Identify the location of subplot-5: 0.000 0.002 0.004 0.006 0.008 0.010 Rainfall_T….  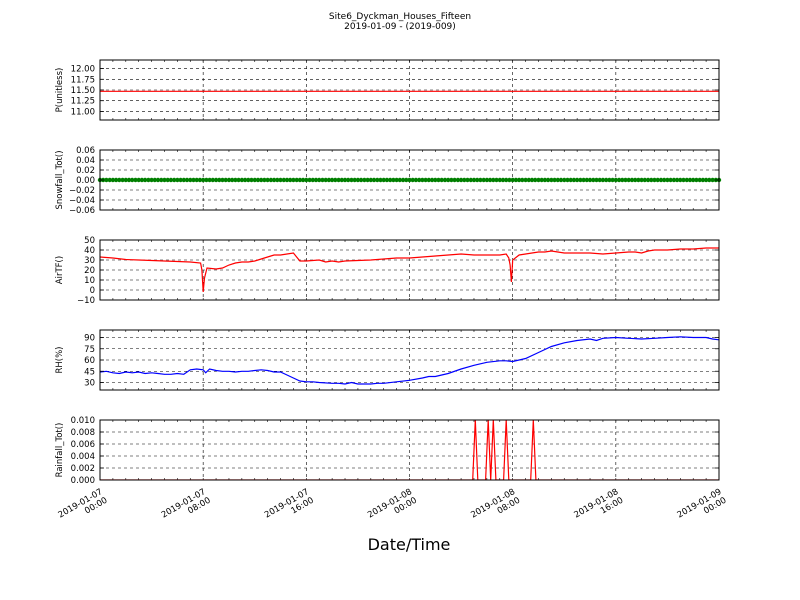
(387, 451).